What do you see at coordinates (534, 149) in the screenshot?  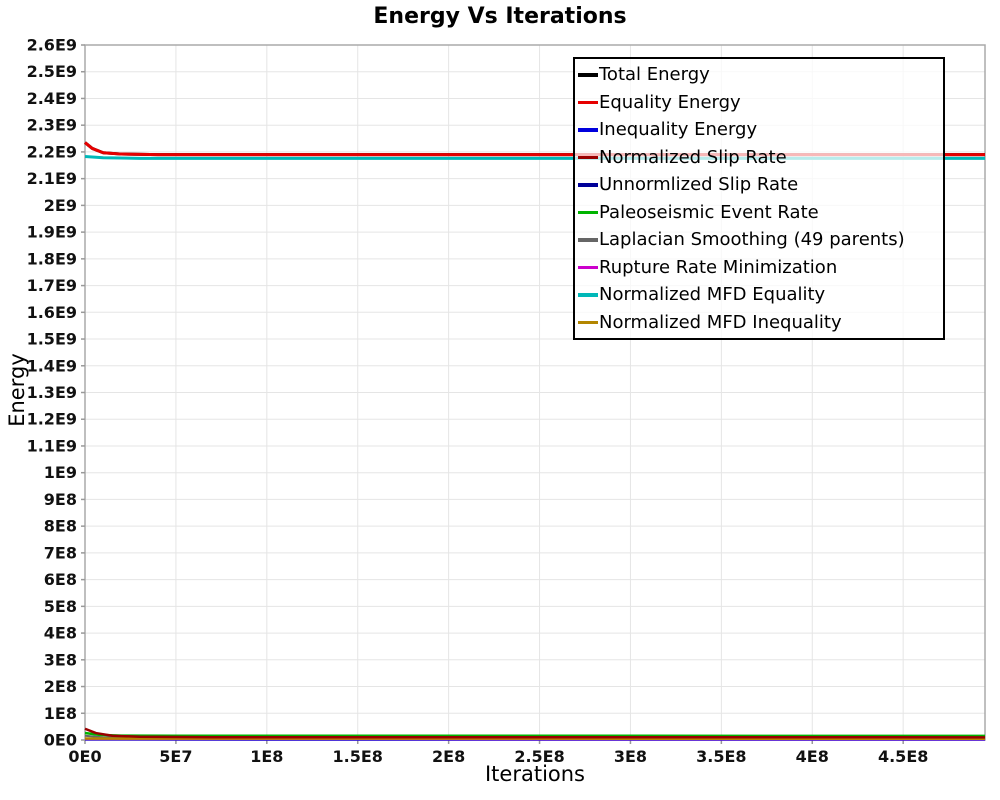 I see `series-equality-energy` at bounding box center [534, 149].